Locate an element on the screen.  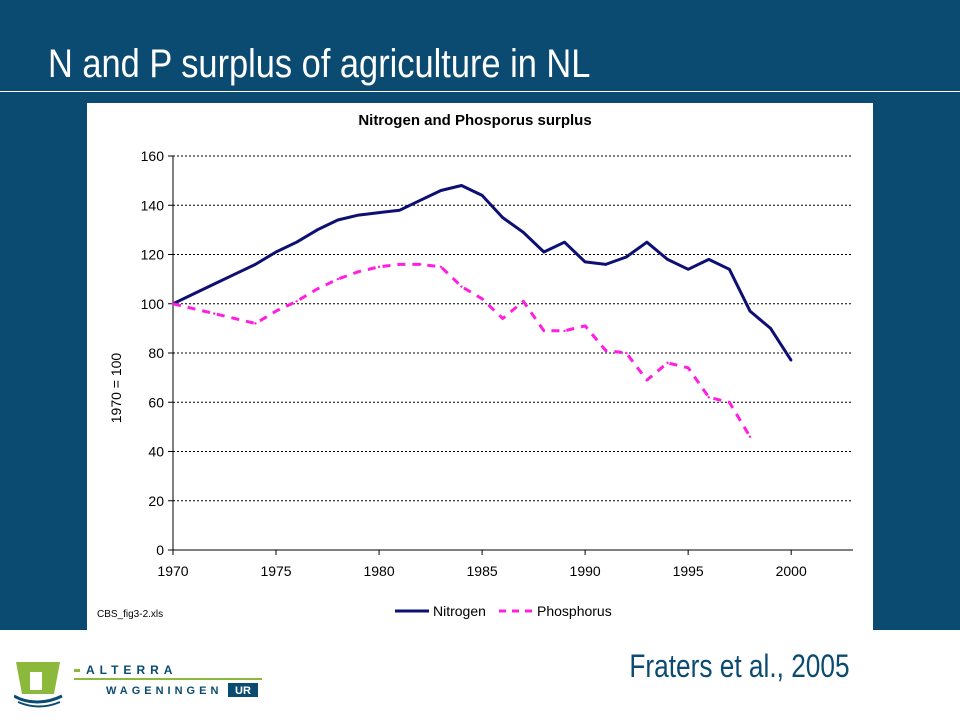
x-tick-label: 1985 is located at coordinates (482, 571).